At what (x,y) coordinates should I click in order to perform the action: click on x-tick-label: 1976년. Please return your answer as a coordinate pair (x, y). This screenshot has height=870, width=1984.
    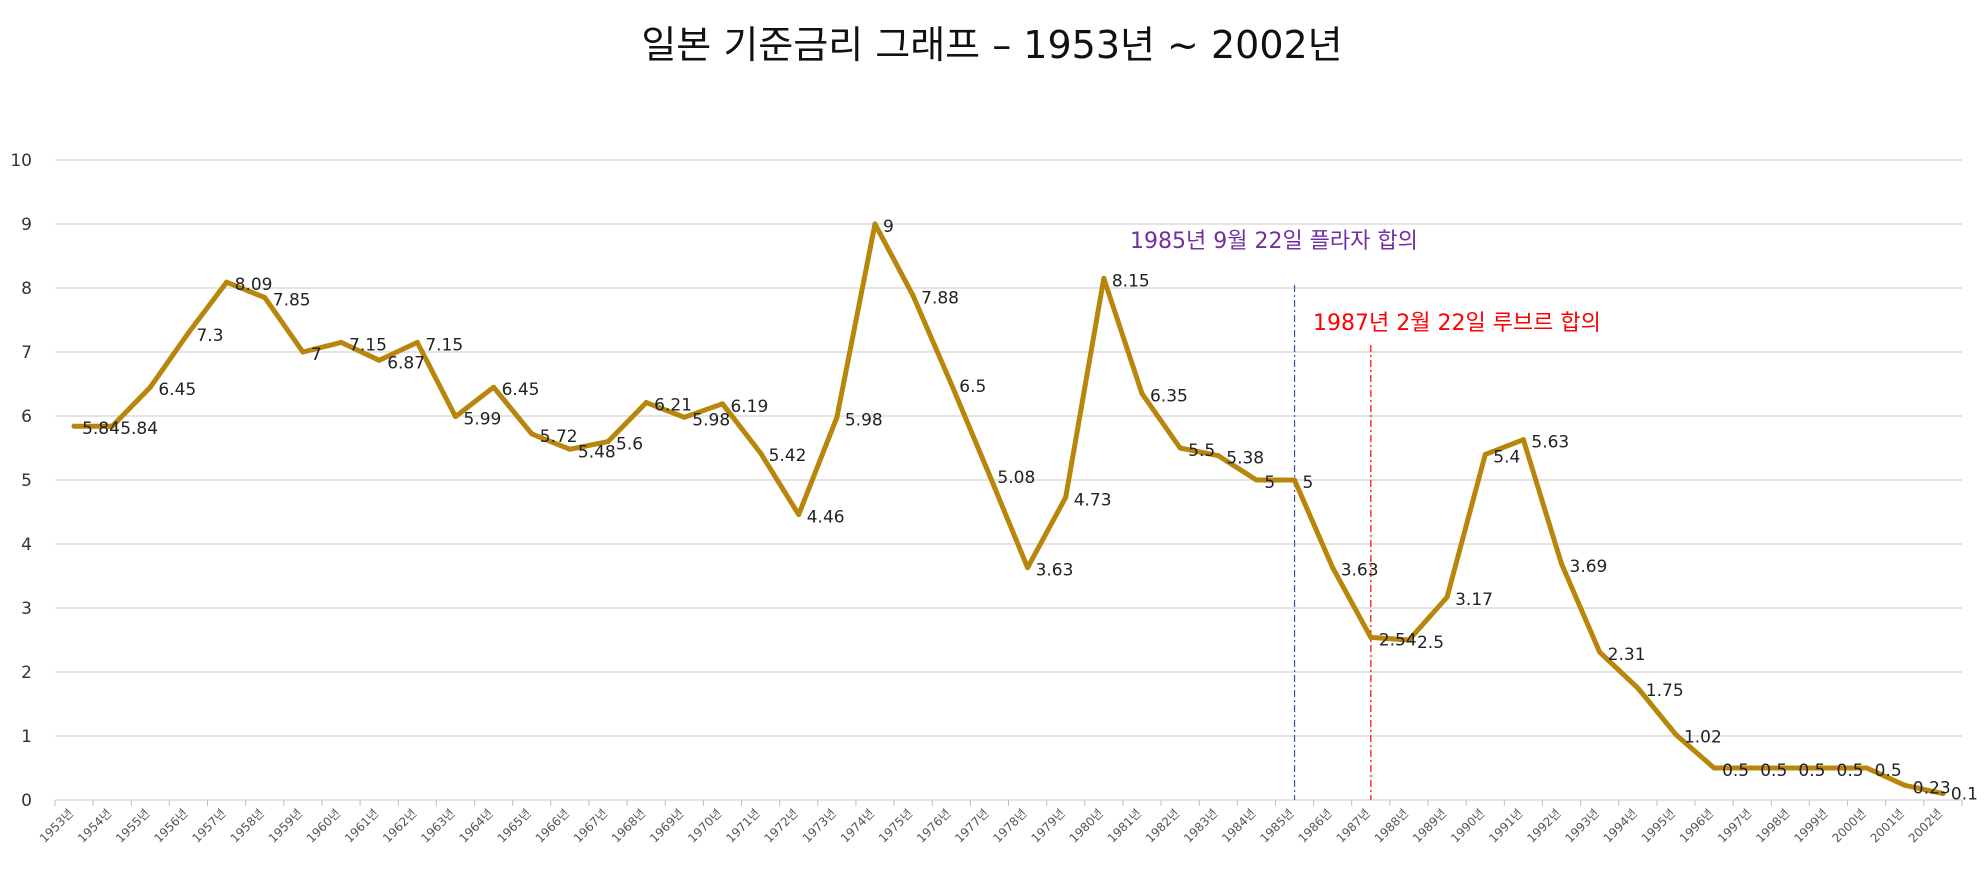
    Looking at the image, I should click on (933, 825).